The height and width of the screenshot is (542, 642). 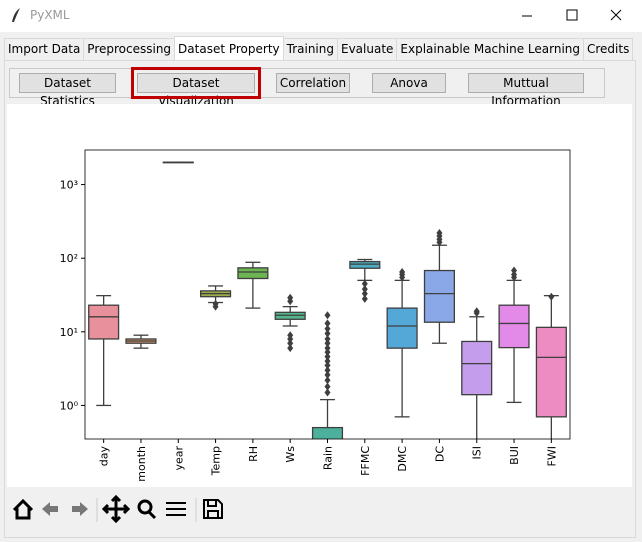 What do you see at coordinates (313, 83) in the screenshot?
I see `button: Correlation` at bounding box center [313, 83].